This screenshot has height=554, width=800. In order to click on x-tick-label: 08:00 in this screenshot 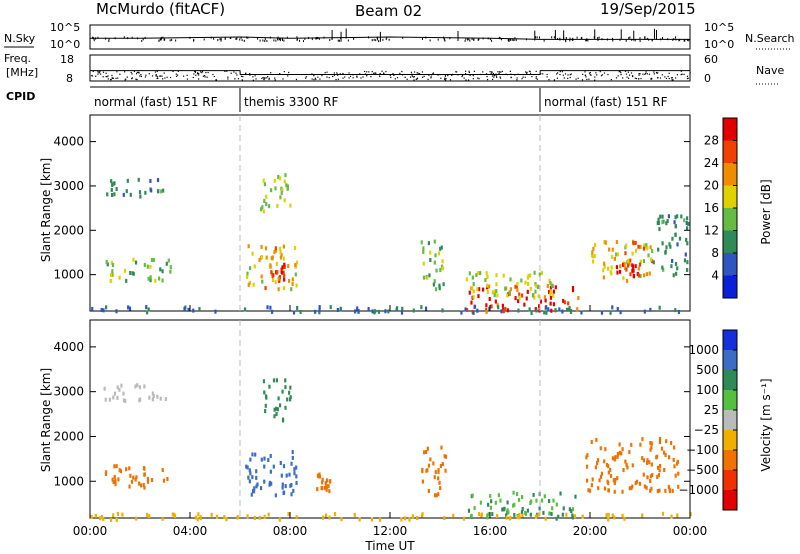, I will do `click(290, 531)`.